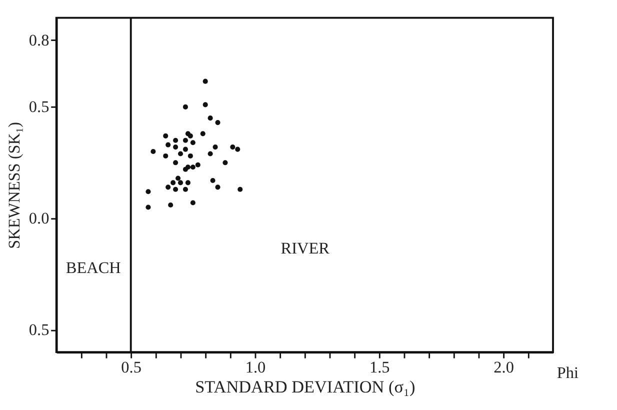  What do you see at coordinates (305, 387) in the screenshot?
I see `x-axis-title: STANDARD DEVIATION (σ₁)` at bounding box center [305, 387].